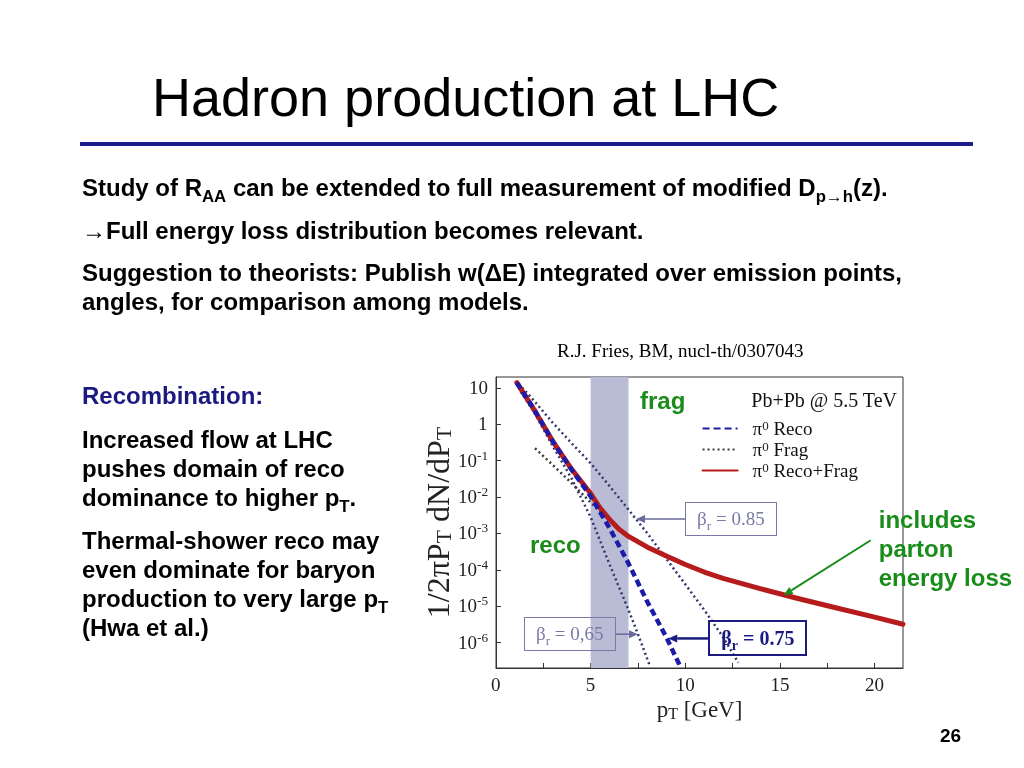 The width and height of the screenshot is (1024, 768). What do you see at coordinates (875, 685) in the screenshot?
I see `x-tick-label: 20` at bounding box center [875, 685].